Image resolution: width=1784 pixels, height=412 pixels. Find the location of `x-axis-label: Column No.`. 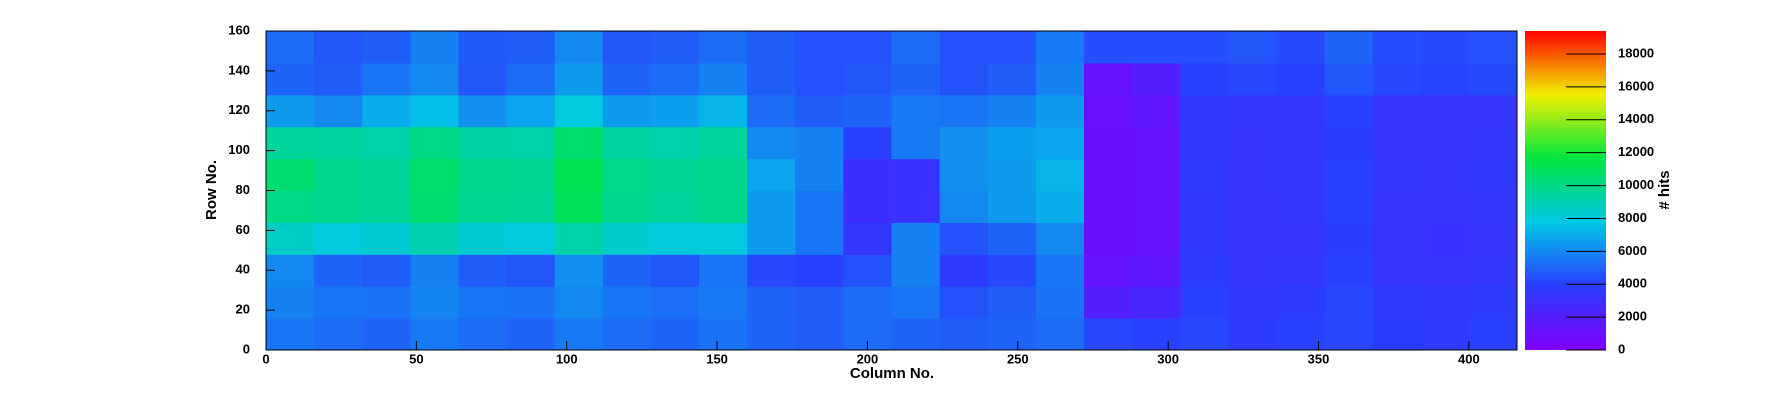

x-axis-label: Column No. is located at coordinates (892, 373).